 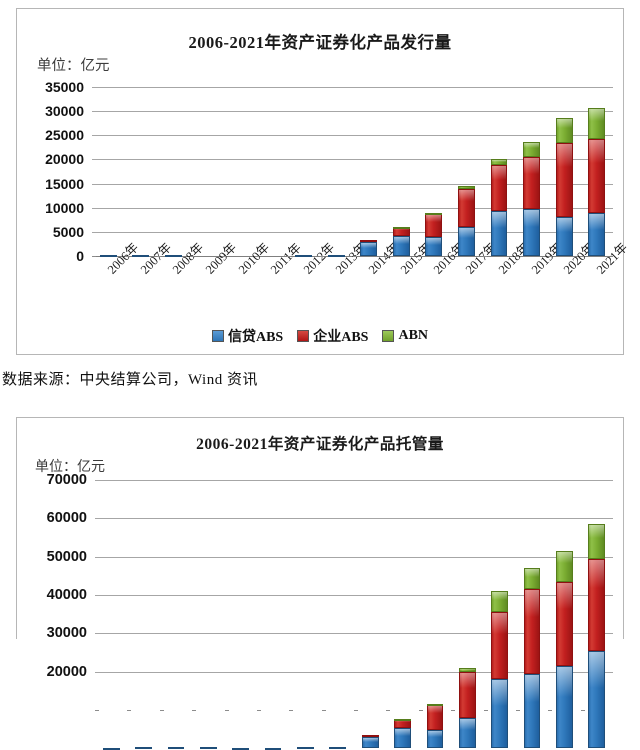 What do you see at coordinates (64, 183) in the screenshot?
I see `y-axis-tick-label: 15000` at bounding box center [64, 183].